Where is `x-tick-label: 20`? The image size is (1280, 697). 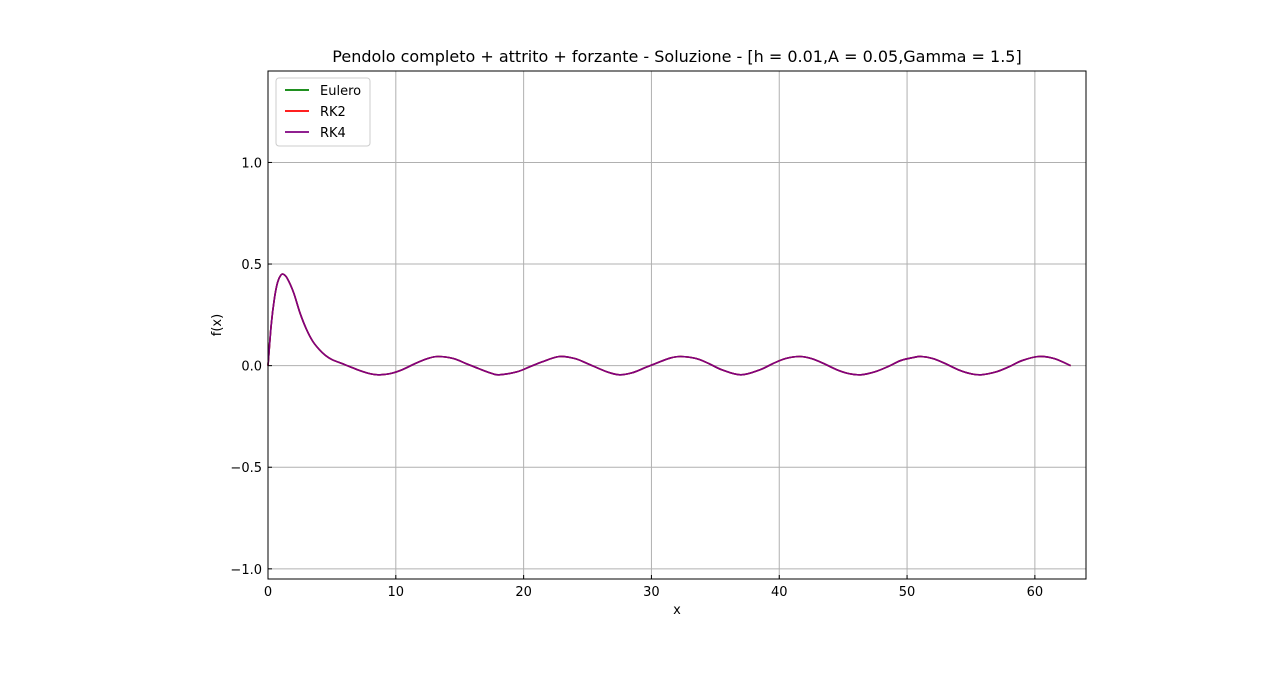 x-tick-label: 20 is located at coordinates (523, 592).